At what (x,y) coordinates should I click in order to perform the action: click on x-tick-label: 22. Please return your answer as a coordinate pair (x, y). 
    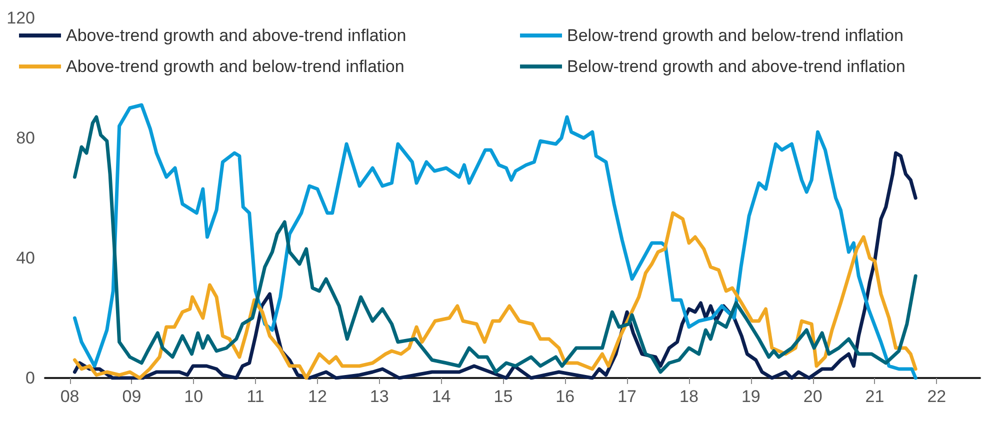
    Looking at the image, I should click on (936, 396).